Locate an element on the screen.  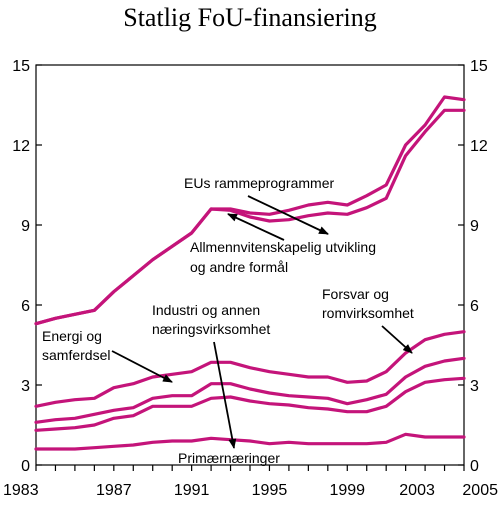
annotation-forsvar-label-1: Forsvar og is located at coordinates (355, 294).